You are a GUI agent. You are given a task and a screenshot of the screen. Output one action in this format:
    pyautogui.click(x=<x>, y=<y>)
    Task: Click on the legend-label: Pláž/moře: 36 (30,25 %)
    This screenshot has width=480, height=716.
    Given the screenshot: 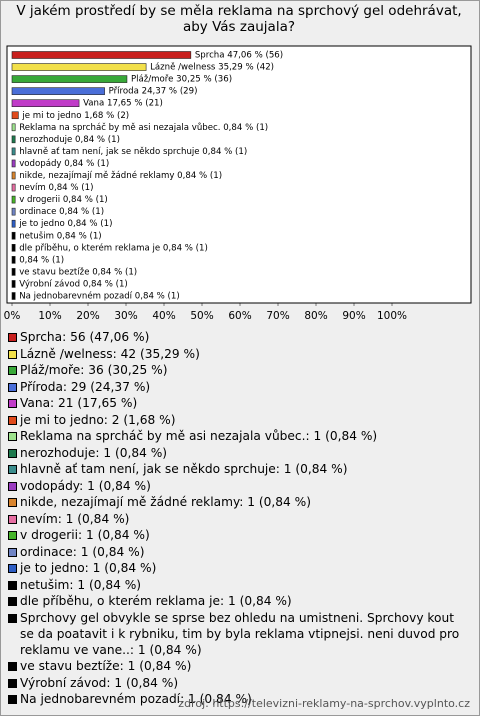 What is the action you would take?
    pyautogui.click(x=94, y=370)
    